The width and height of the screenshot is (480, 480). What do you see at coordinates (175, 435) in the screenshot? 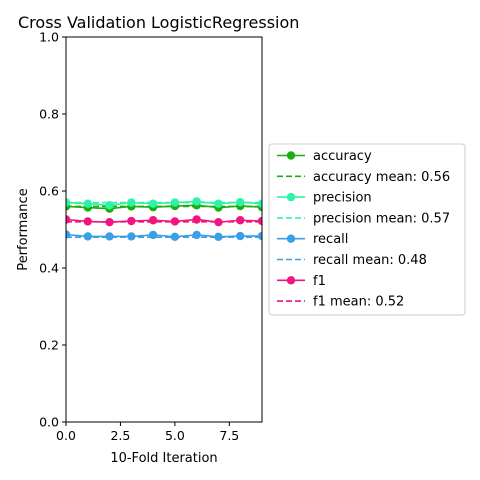
I see `x-tick-label: 5.0` at bounding box center [175, 435].